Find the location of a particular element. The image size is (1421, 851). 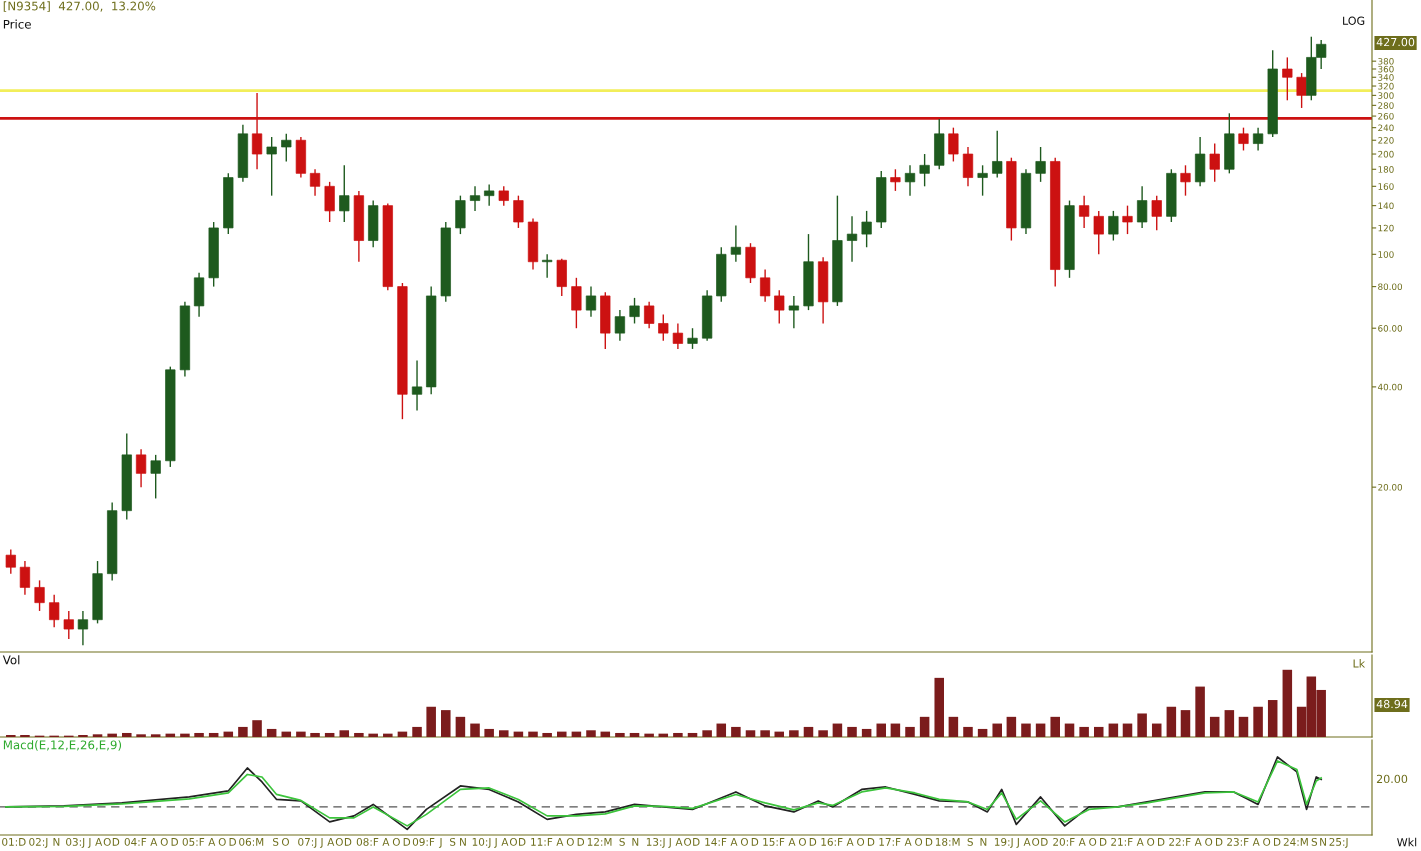

x-tick-label: 09:F is located at coordinates (423, 841).